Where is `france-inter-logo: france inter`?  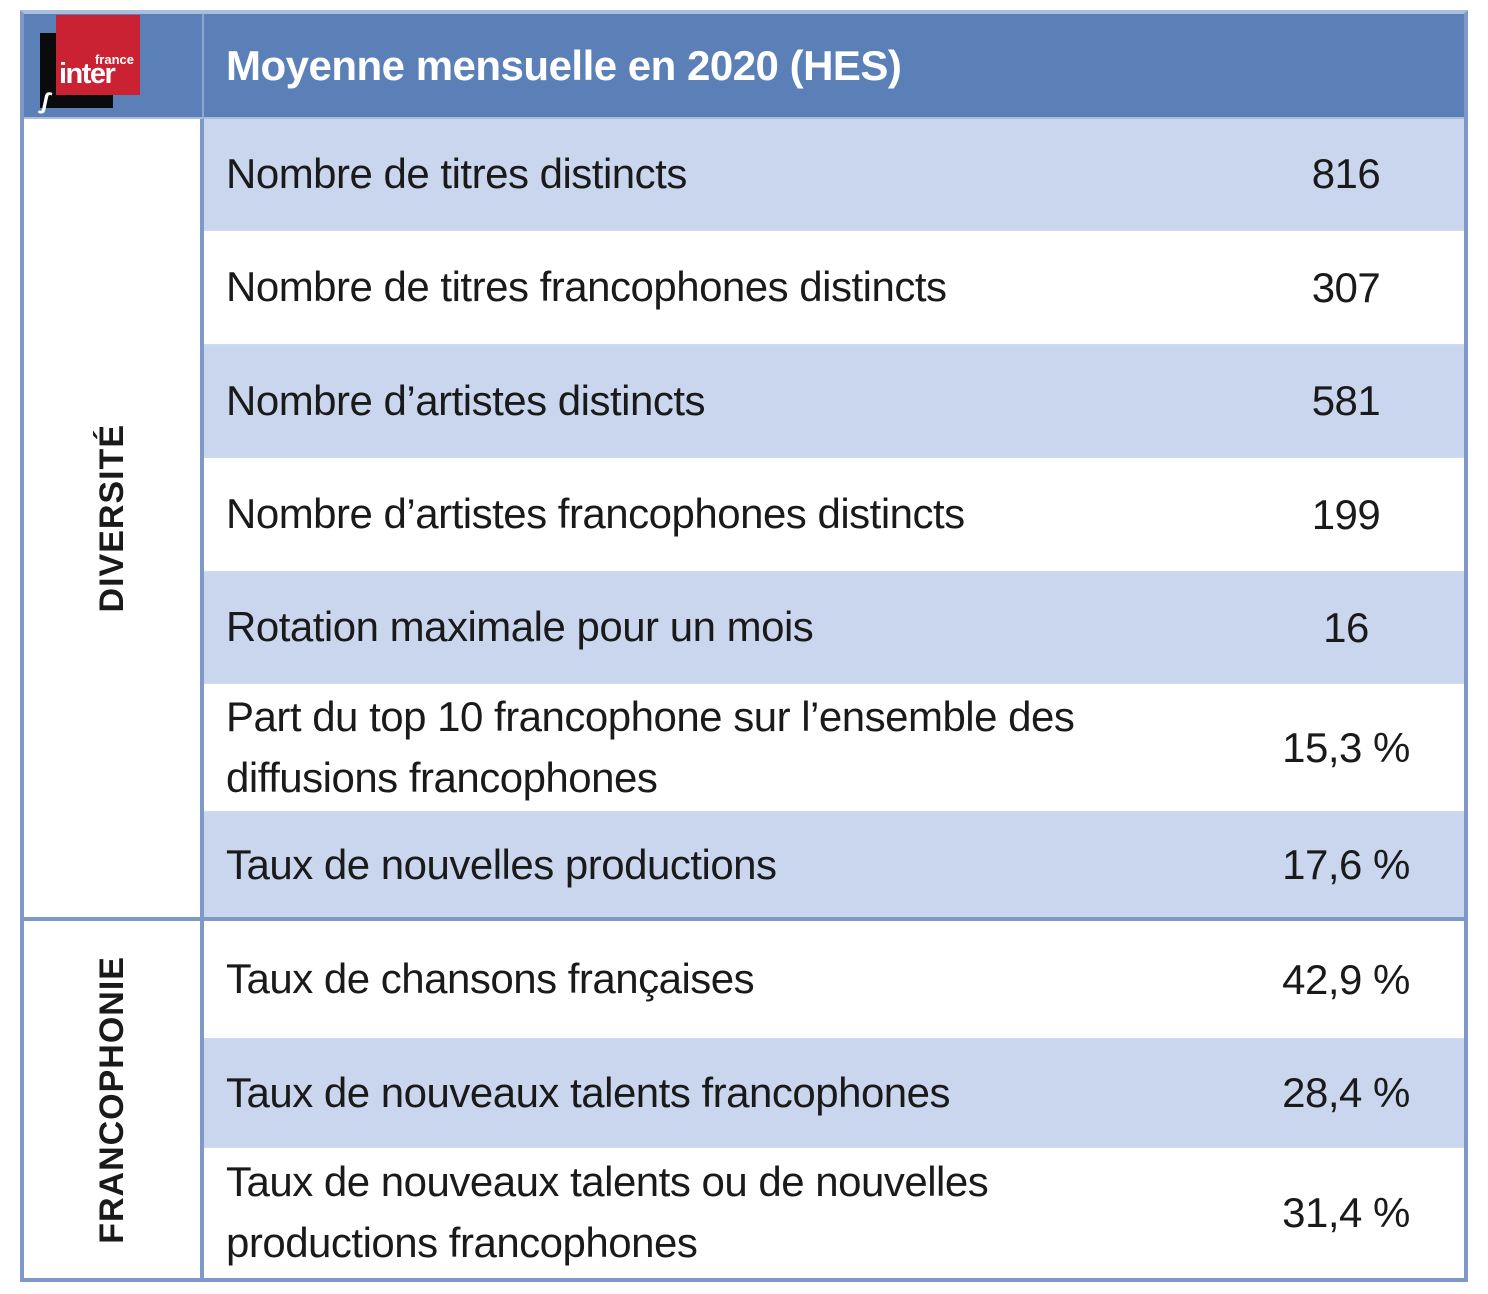 france-inter-logo: france inter is located at coordinates (98, 55).